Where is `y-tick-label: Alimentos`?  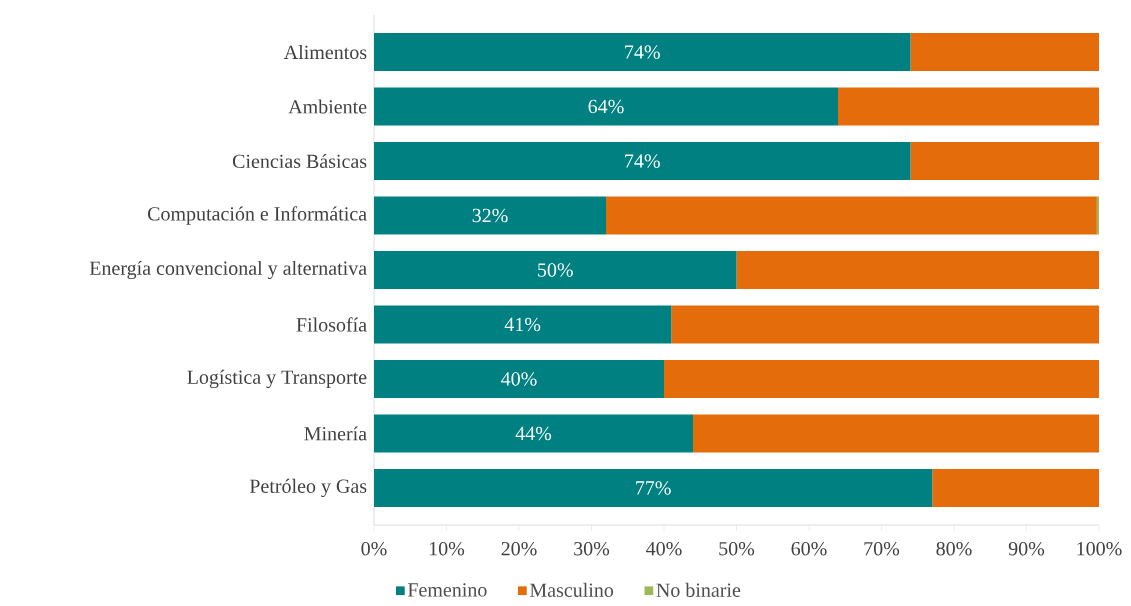 y-tick-label: Alimentos is located at coordinates (325, 52).